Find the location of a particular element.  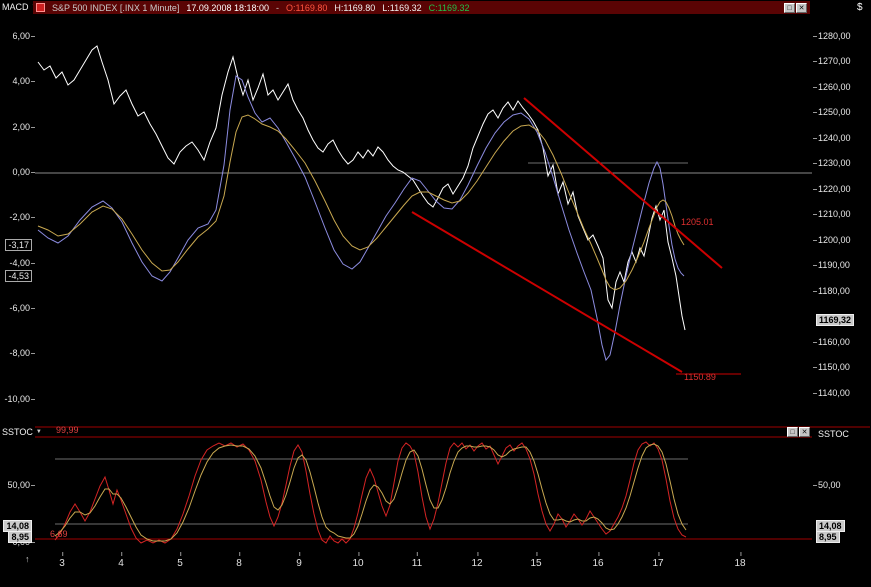

macd-axis-label: -2,00 is located at coordinates (22, 217).